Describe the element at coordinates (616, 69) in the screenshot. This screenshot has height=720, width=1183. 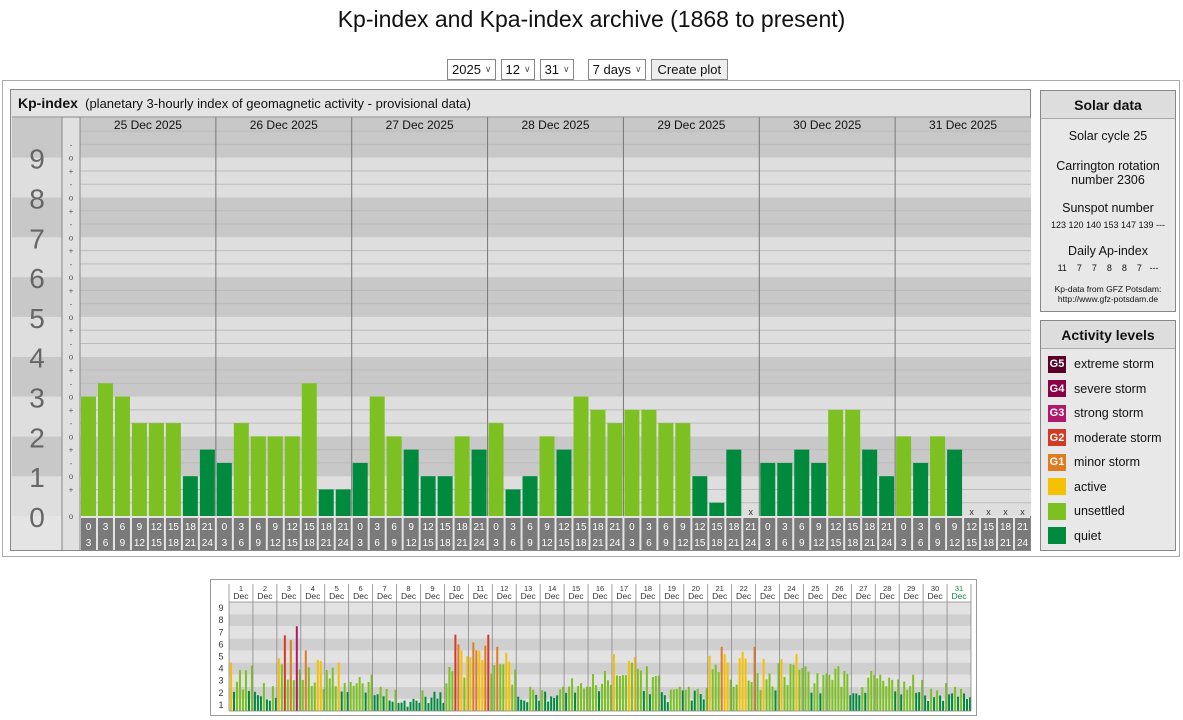
I see `range-select: 7 days ∨` at that location.